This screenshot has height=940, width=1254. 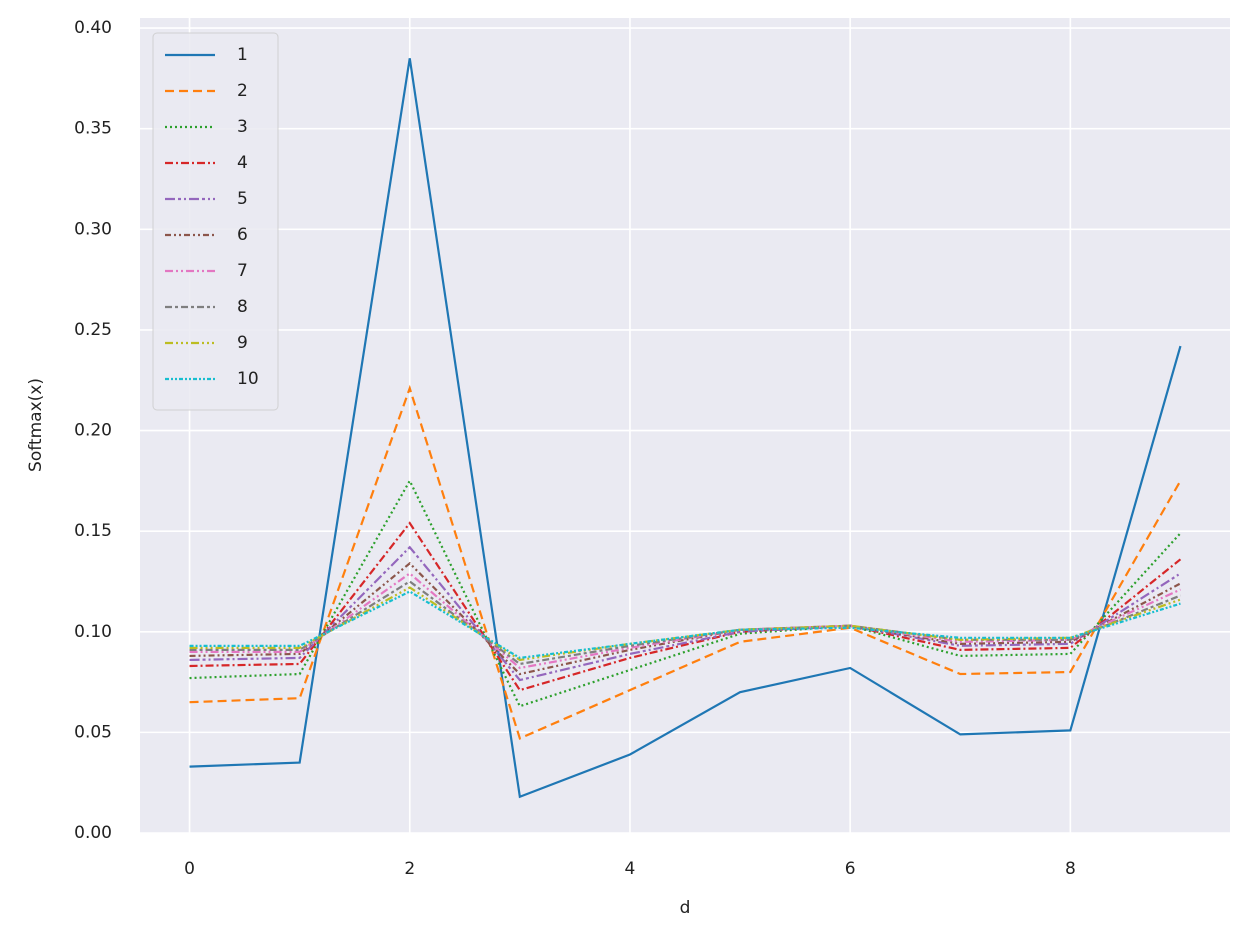 What do you see at coordinates (36, 425) in the screenshot?
I see `y-axis-label: Softmax(x)` at bounding box center [36, 425].